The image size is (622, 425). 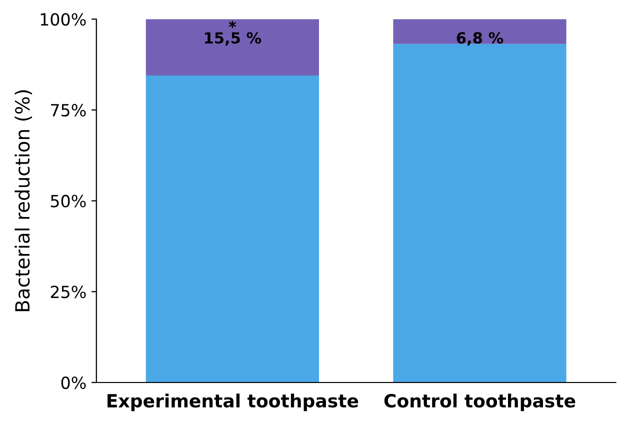 I want to click on y-axis-title: Bacterial reduction (%), so click(x=23, y=201).